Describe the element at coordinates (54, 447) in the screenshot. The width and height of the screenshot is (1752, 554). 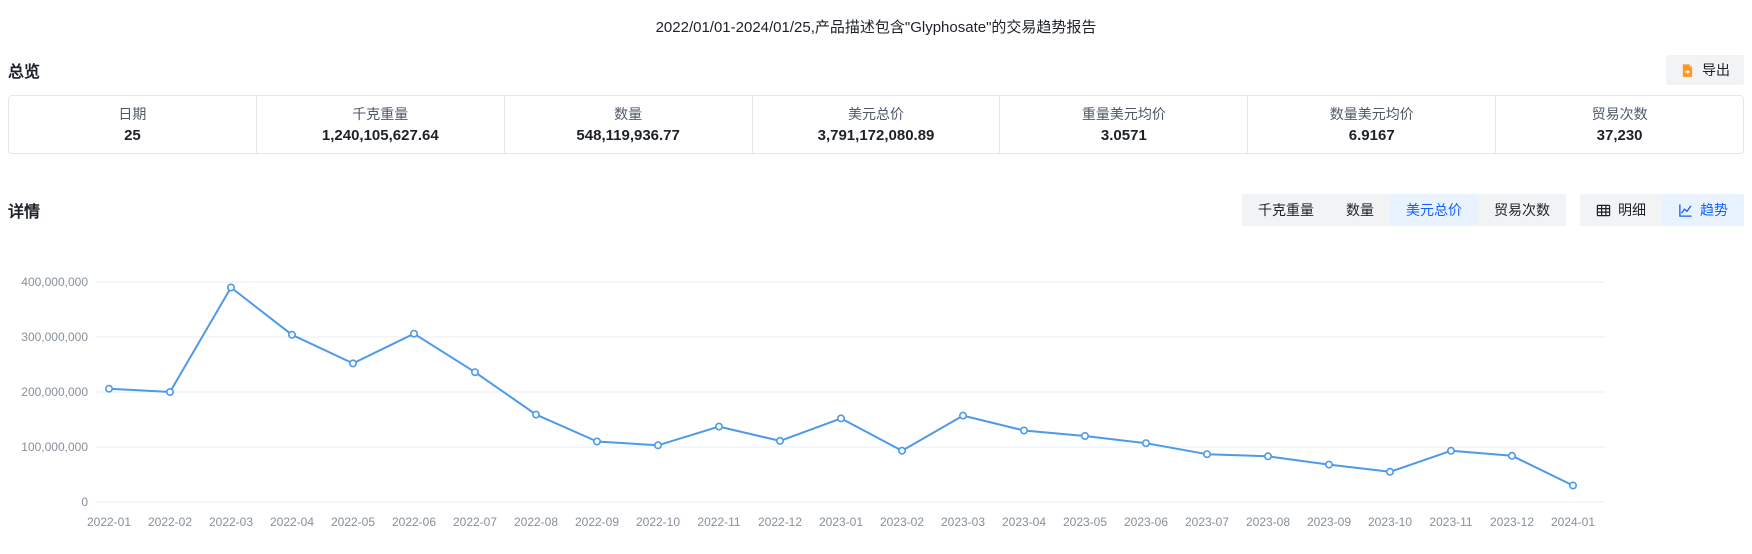
I see `y-axis-label: 100,000,000` at that location.